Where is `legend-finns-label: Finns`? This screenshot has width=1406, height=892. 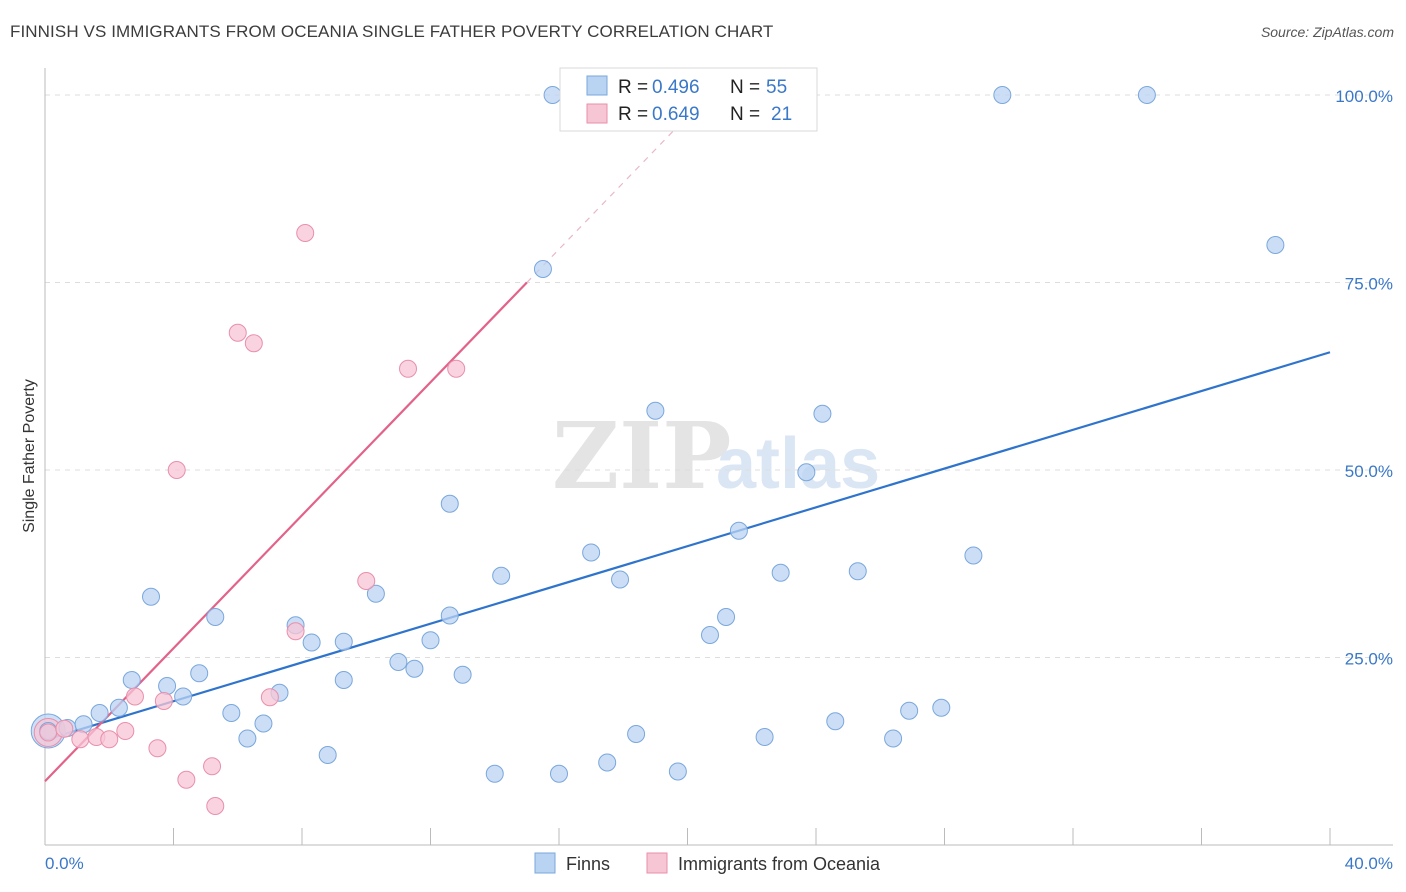 legend-finns-label: Finns is located at coordinates (588, 864).